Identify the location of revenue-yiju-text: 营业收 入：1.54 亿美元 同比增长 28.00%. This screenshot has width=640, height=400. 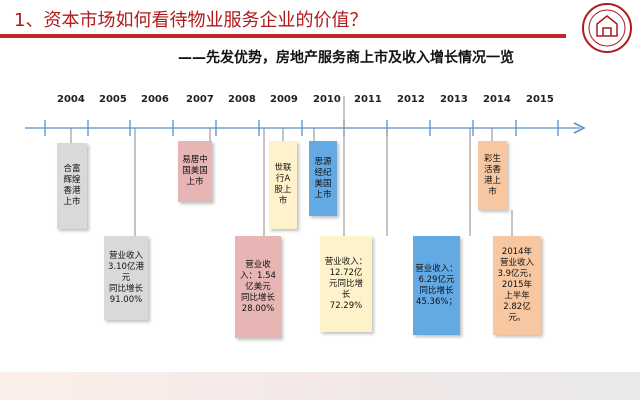
(258, 286).